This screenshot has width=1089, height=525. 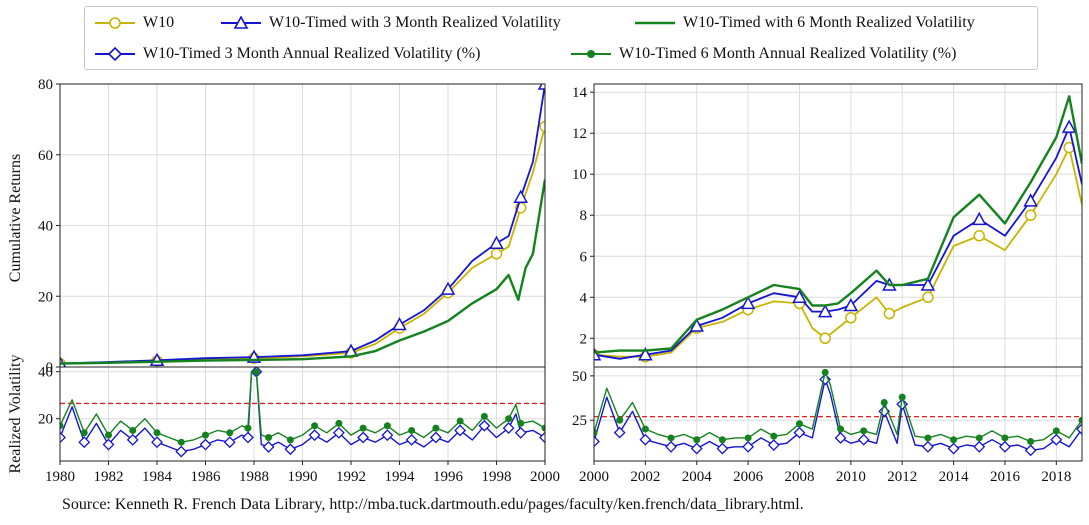 I want to click on x-tick-label: 1996, so click(x=448, y=477).